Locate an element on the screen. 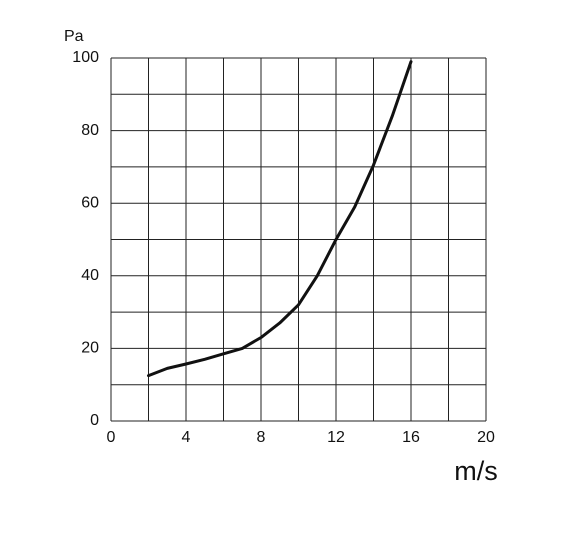 This screenshot has height=543, width=570. x-tick-label: 8 is located at coordinates (261, 437).